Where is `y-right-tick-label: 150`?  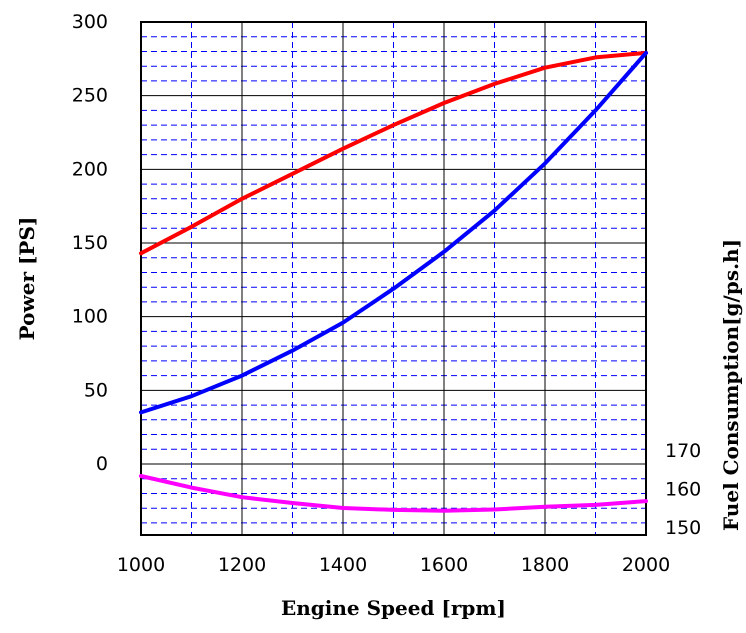 y-right-tick-label: 150 is located at coordinates (683, 528).